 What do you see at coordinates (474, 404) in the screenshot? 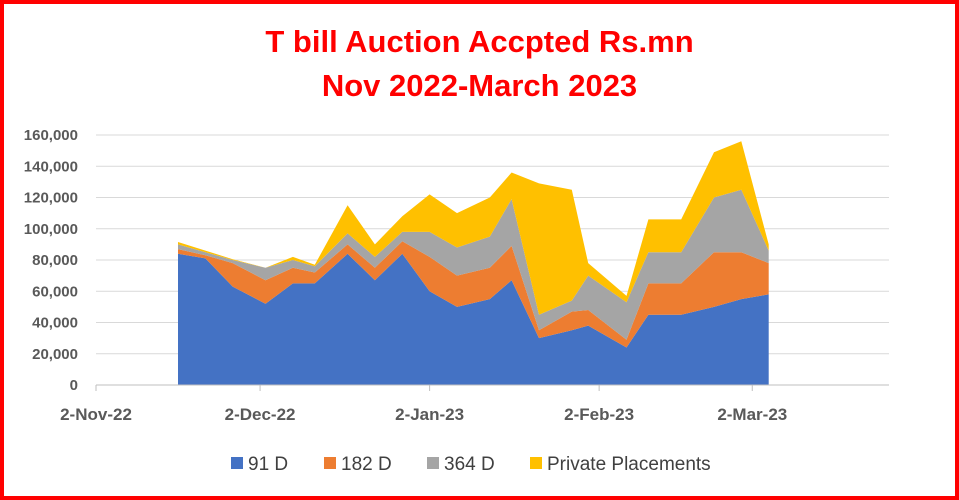
I see `x-axis: 2-Nov-22 2-Dec-22 2-Jan-23 2-Feb-23 2-Mar-23` at bounding box center [474, 404].